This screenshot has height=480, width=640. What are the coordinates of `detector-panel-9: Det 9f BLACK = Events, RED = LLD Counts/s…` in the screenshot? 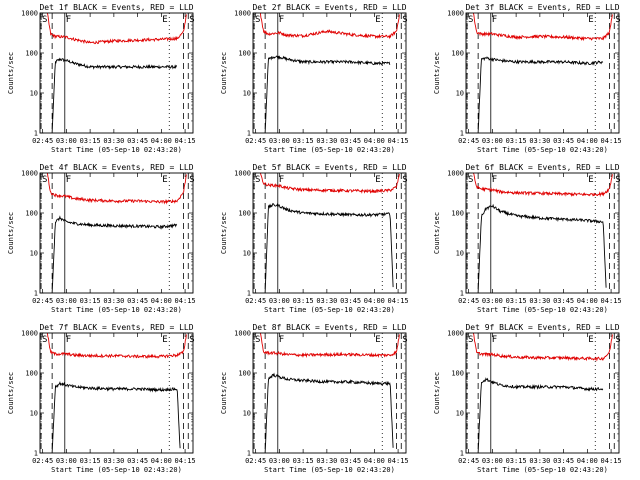 It's located at (527, 398).